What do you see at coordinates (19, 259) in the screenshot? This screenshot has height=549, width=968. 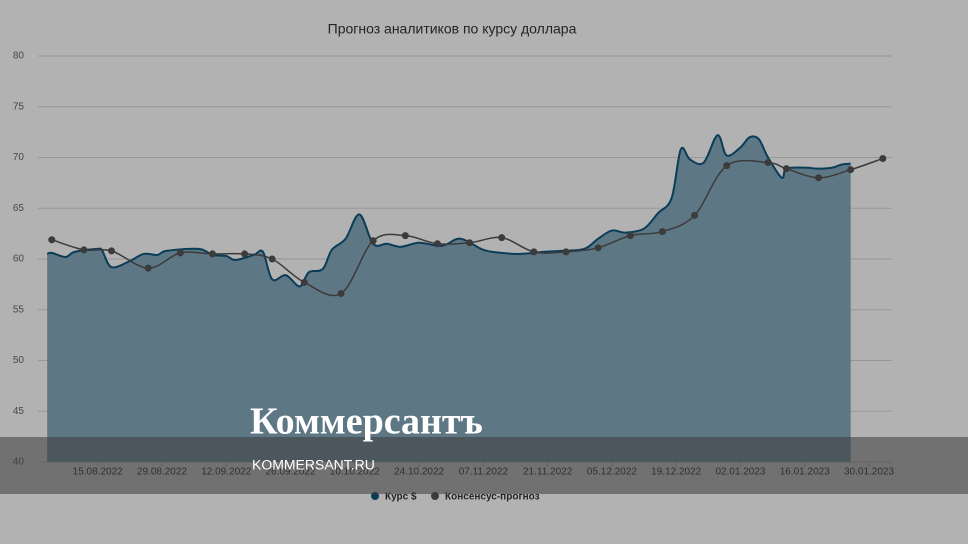 I see `y-tick-label: 60` at bounding box center [19, 259].